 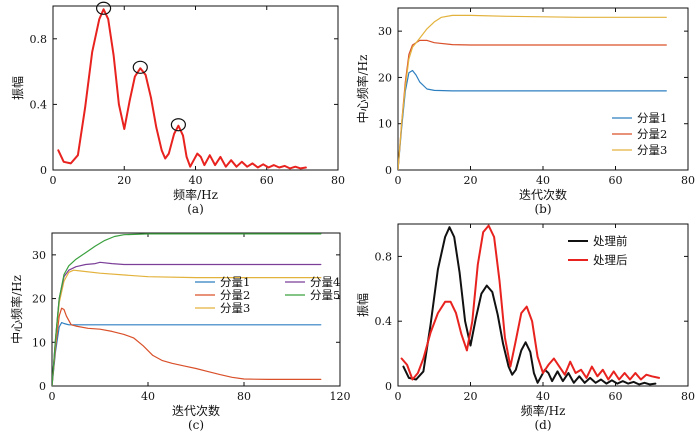 What do you see at coordinates (196, 425) in the screenshot?
I see `panel-caption: (c)` at bounding box center [196, 425].